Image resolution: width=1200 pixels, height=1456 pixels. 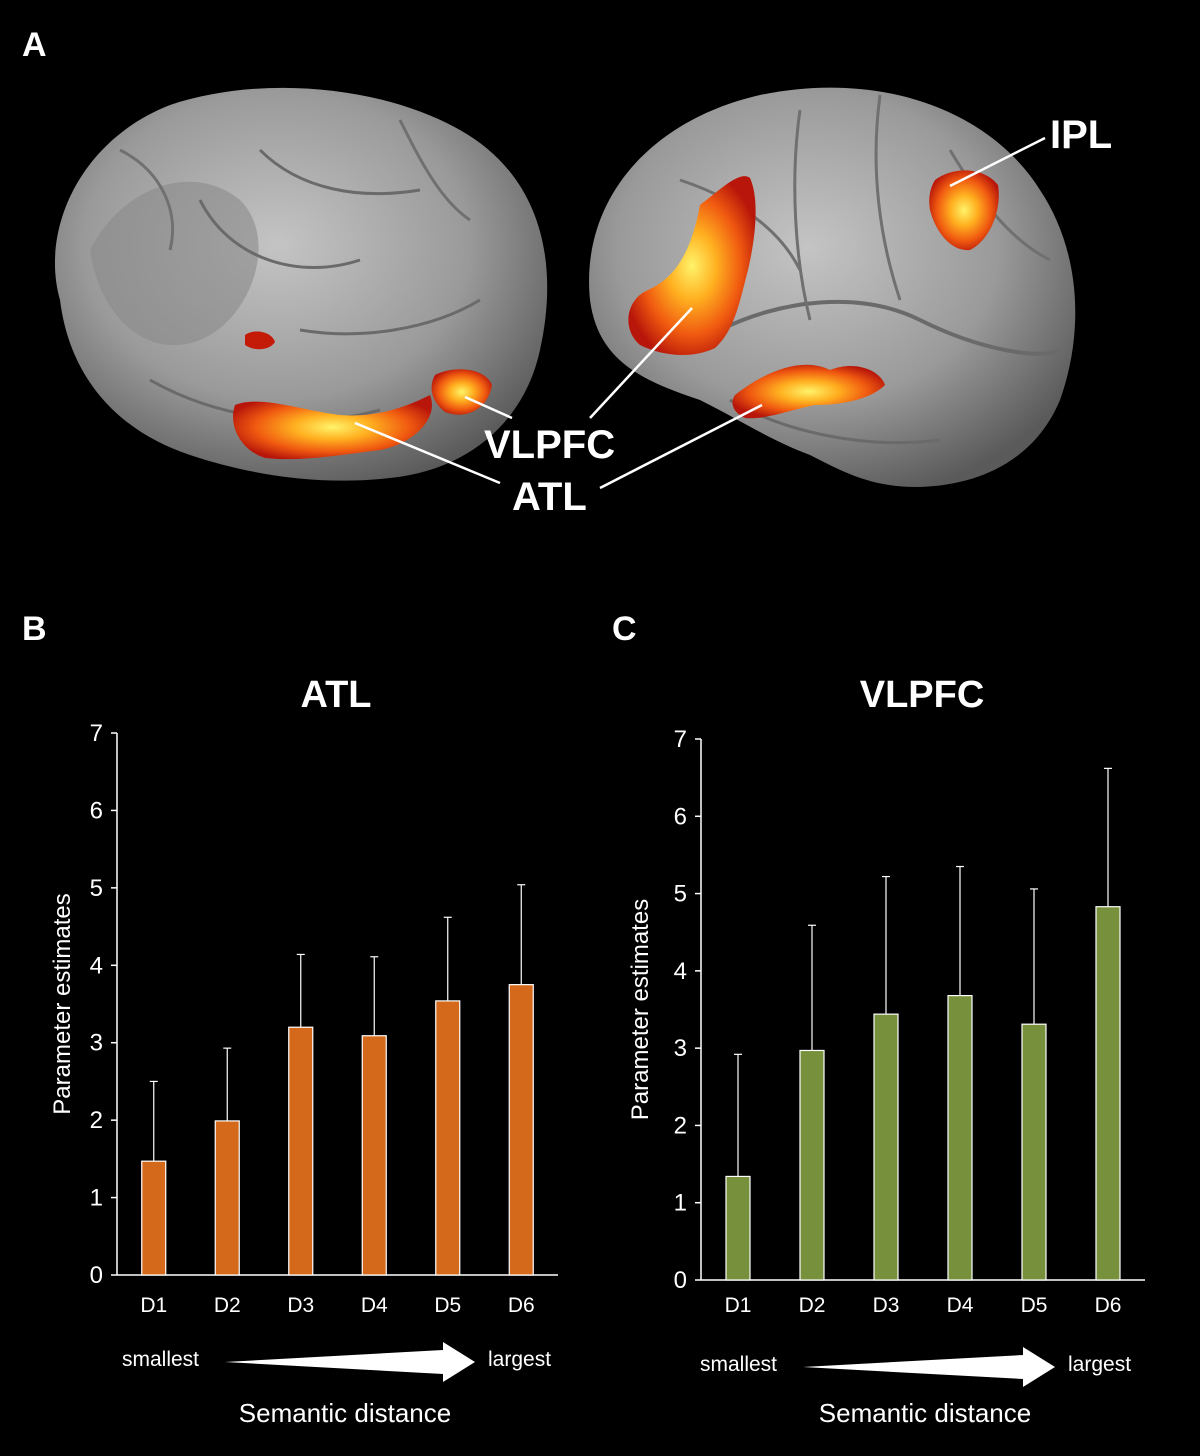 What do you see at coordinates (227, 1305) in the screenshot?
I see `atl-category-label: D2` at bounding box center [227, 1305].